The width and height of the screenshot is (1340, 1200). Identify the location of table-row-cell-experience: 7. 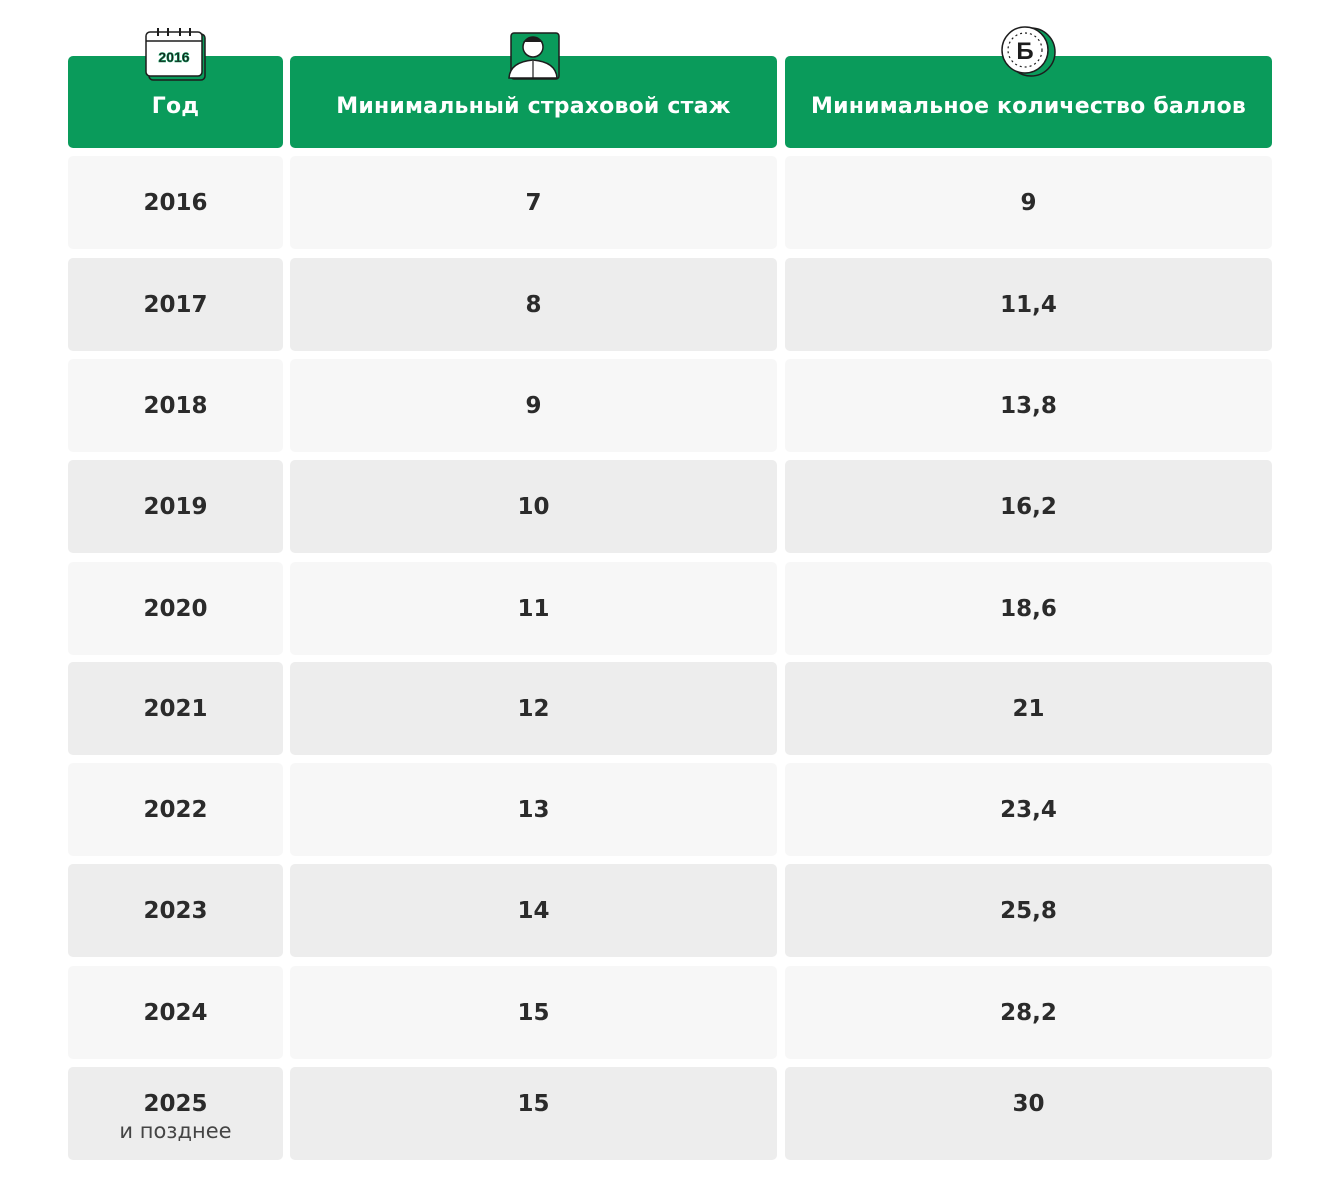
(533, 202).